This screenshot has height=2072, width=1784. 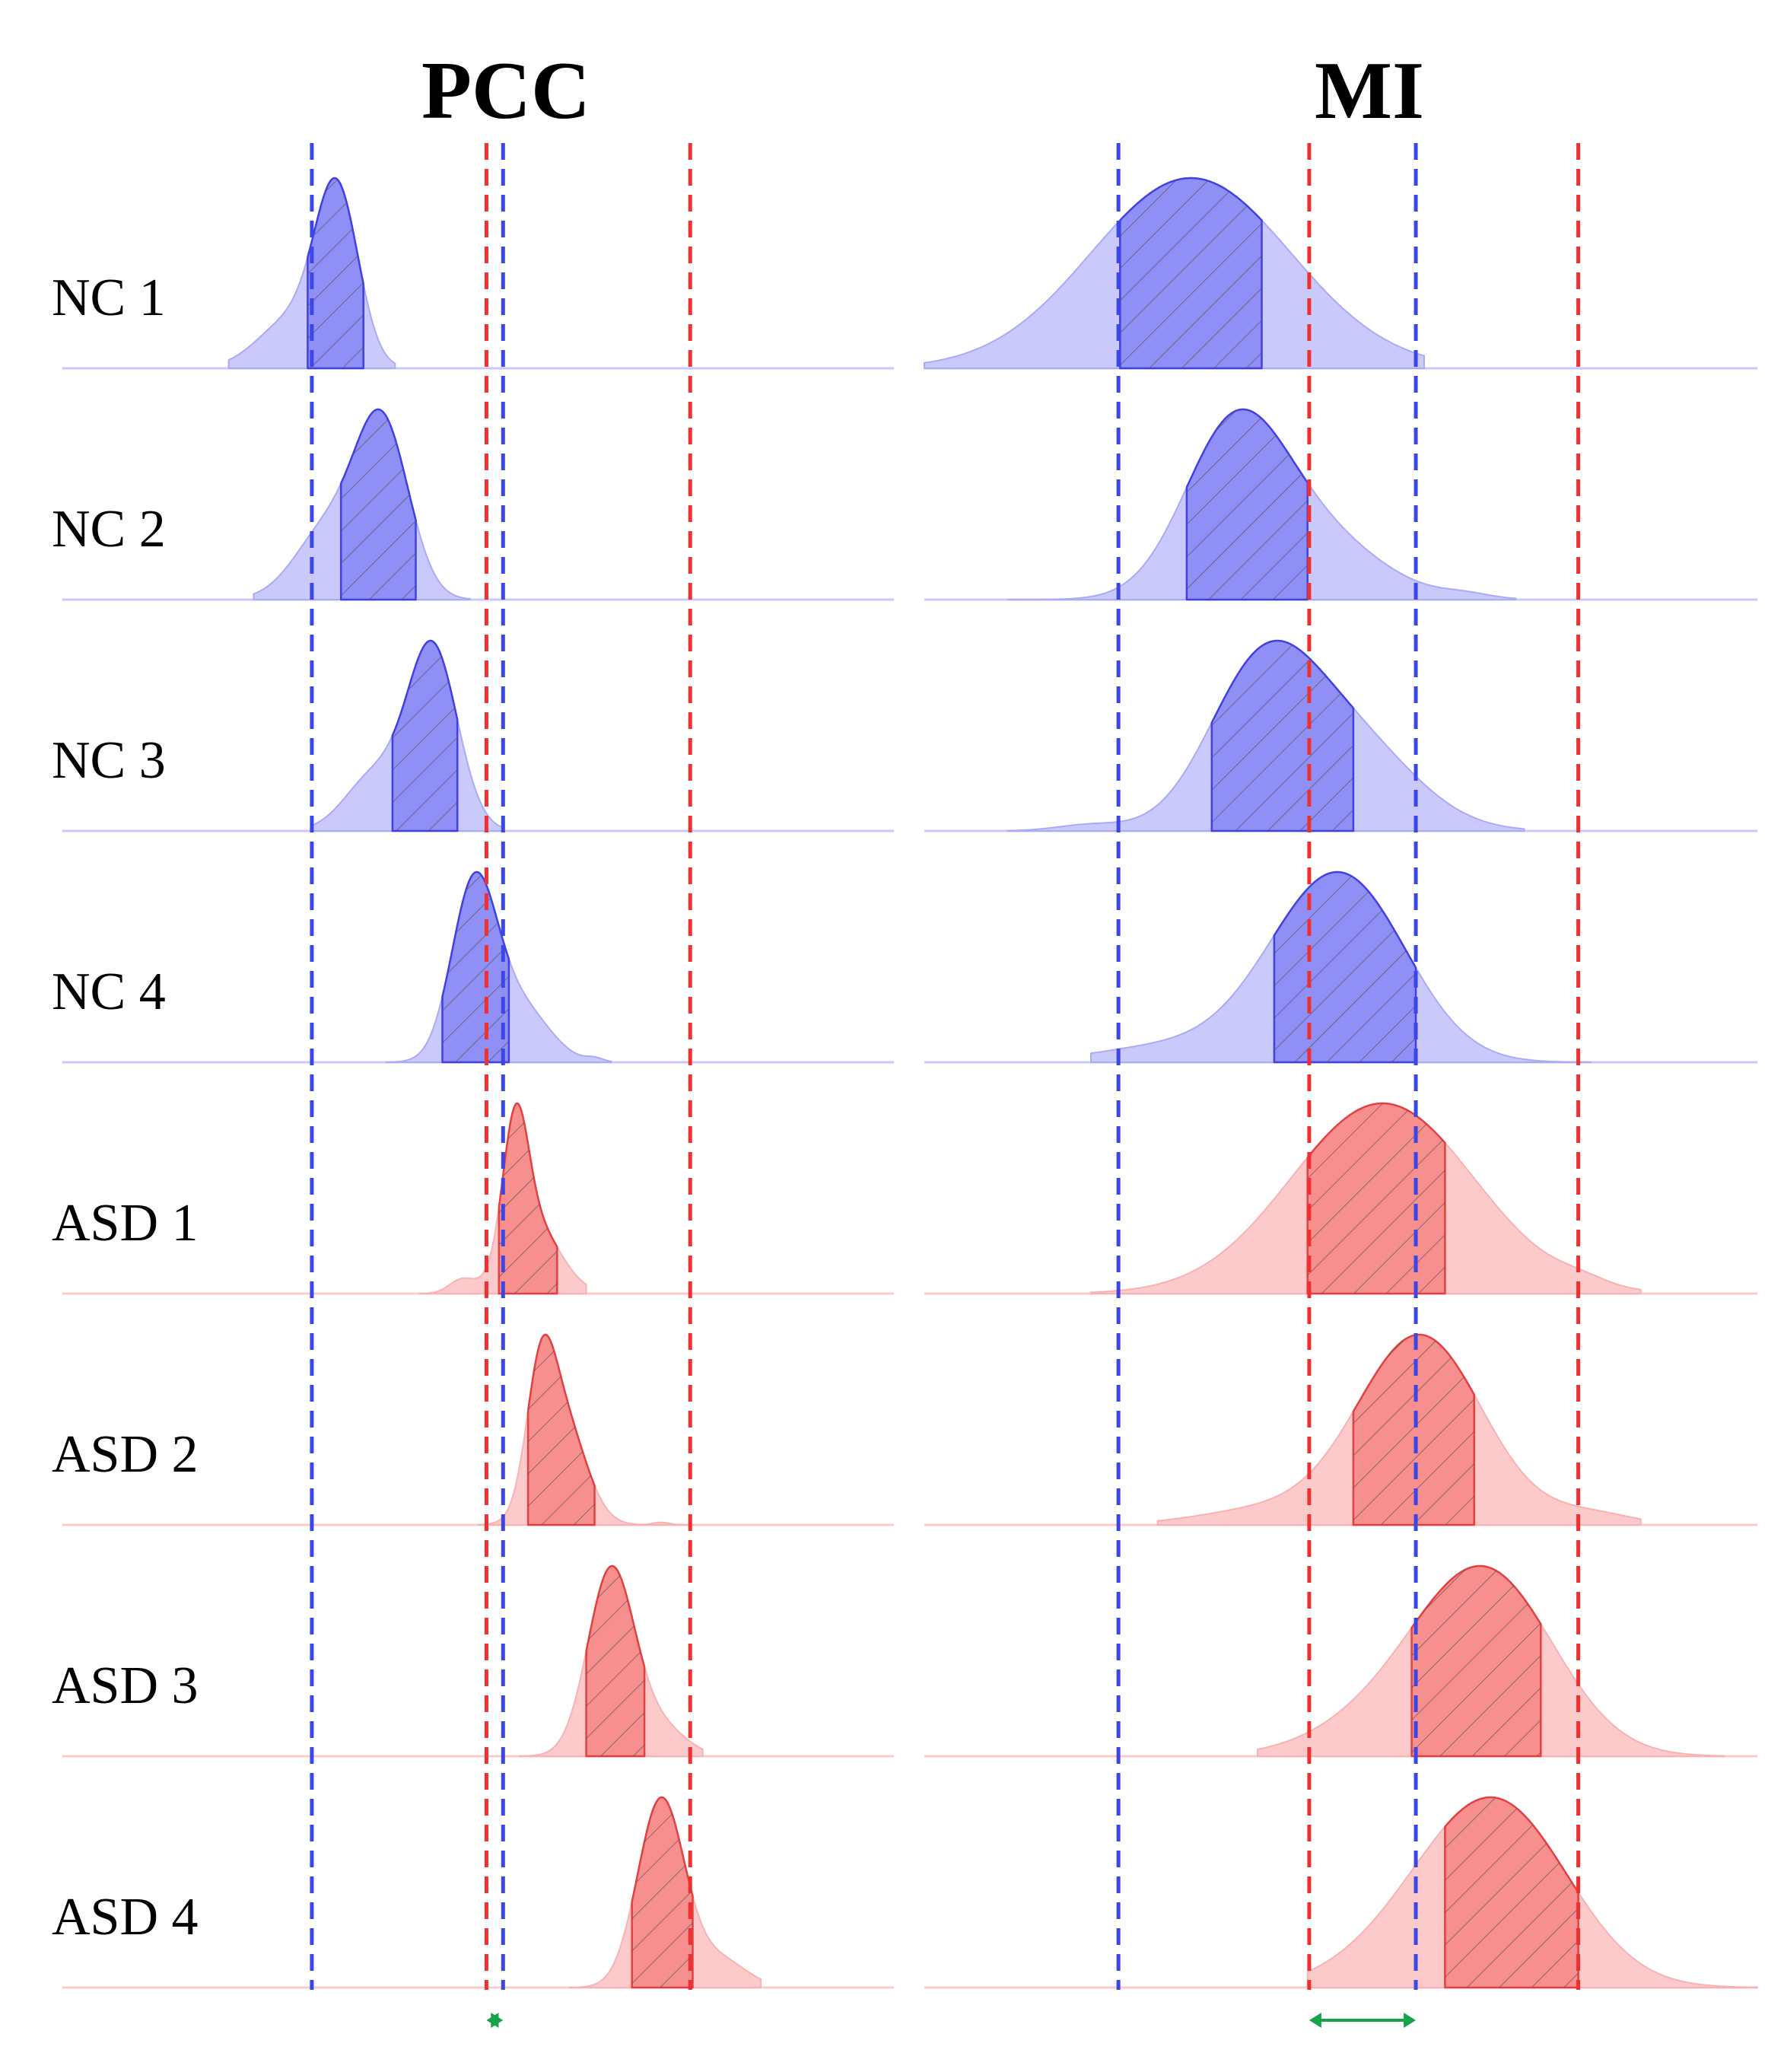 I want to click on row-label-asd-1: ASD 1, so click(x=125, y=1223).